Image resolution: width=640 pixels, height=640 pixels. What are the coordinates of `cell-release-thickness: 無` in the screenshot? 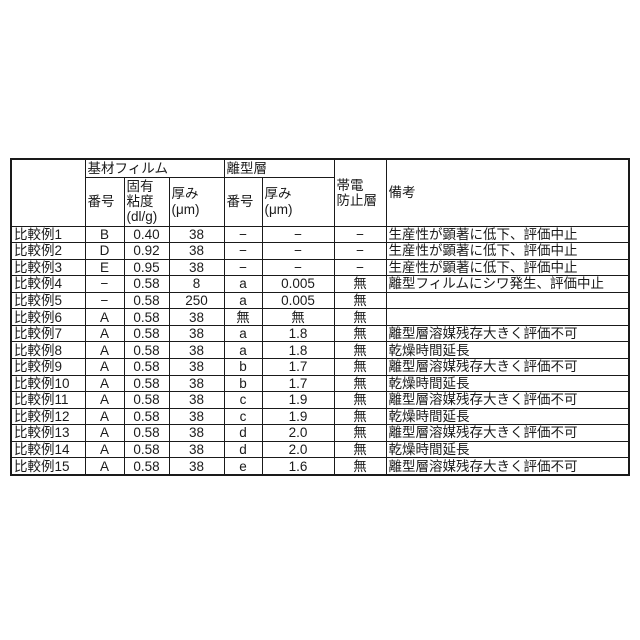 It's located at (298, 317).